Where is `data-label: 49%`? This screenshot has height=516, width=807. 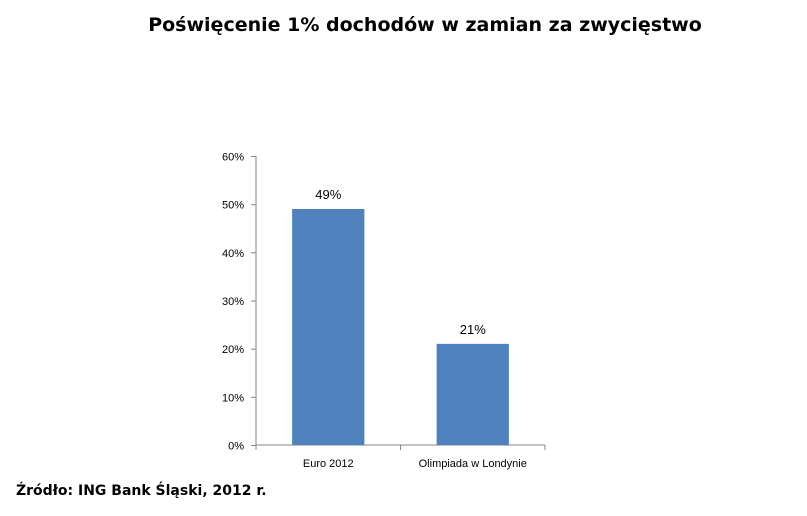 data-label: 49% is located at coordinates (328, 194).